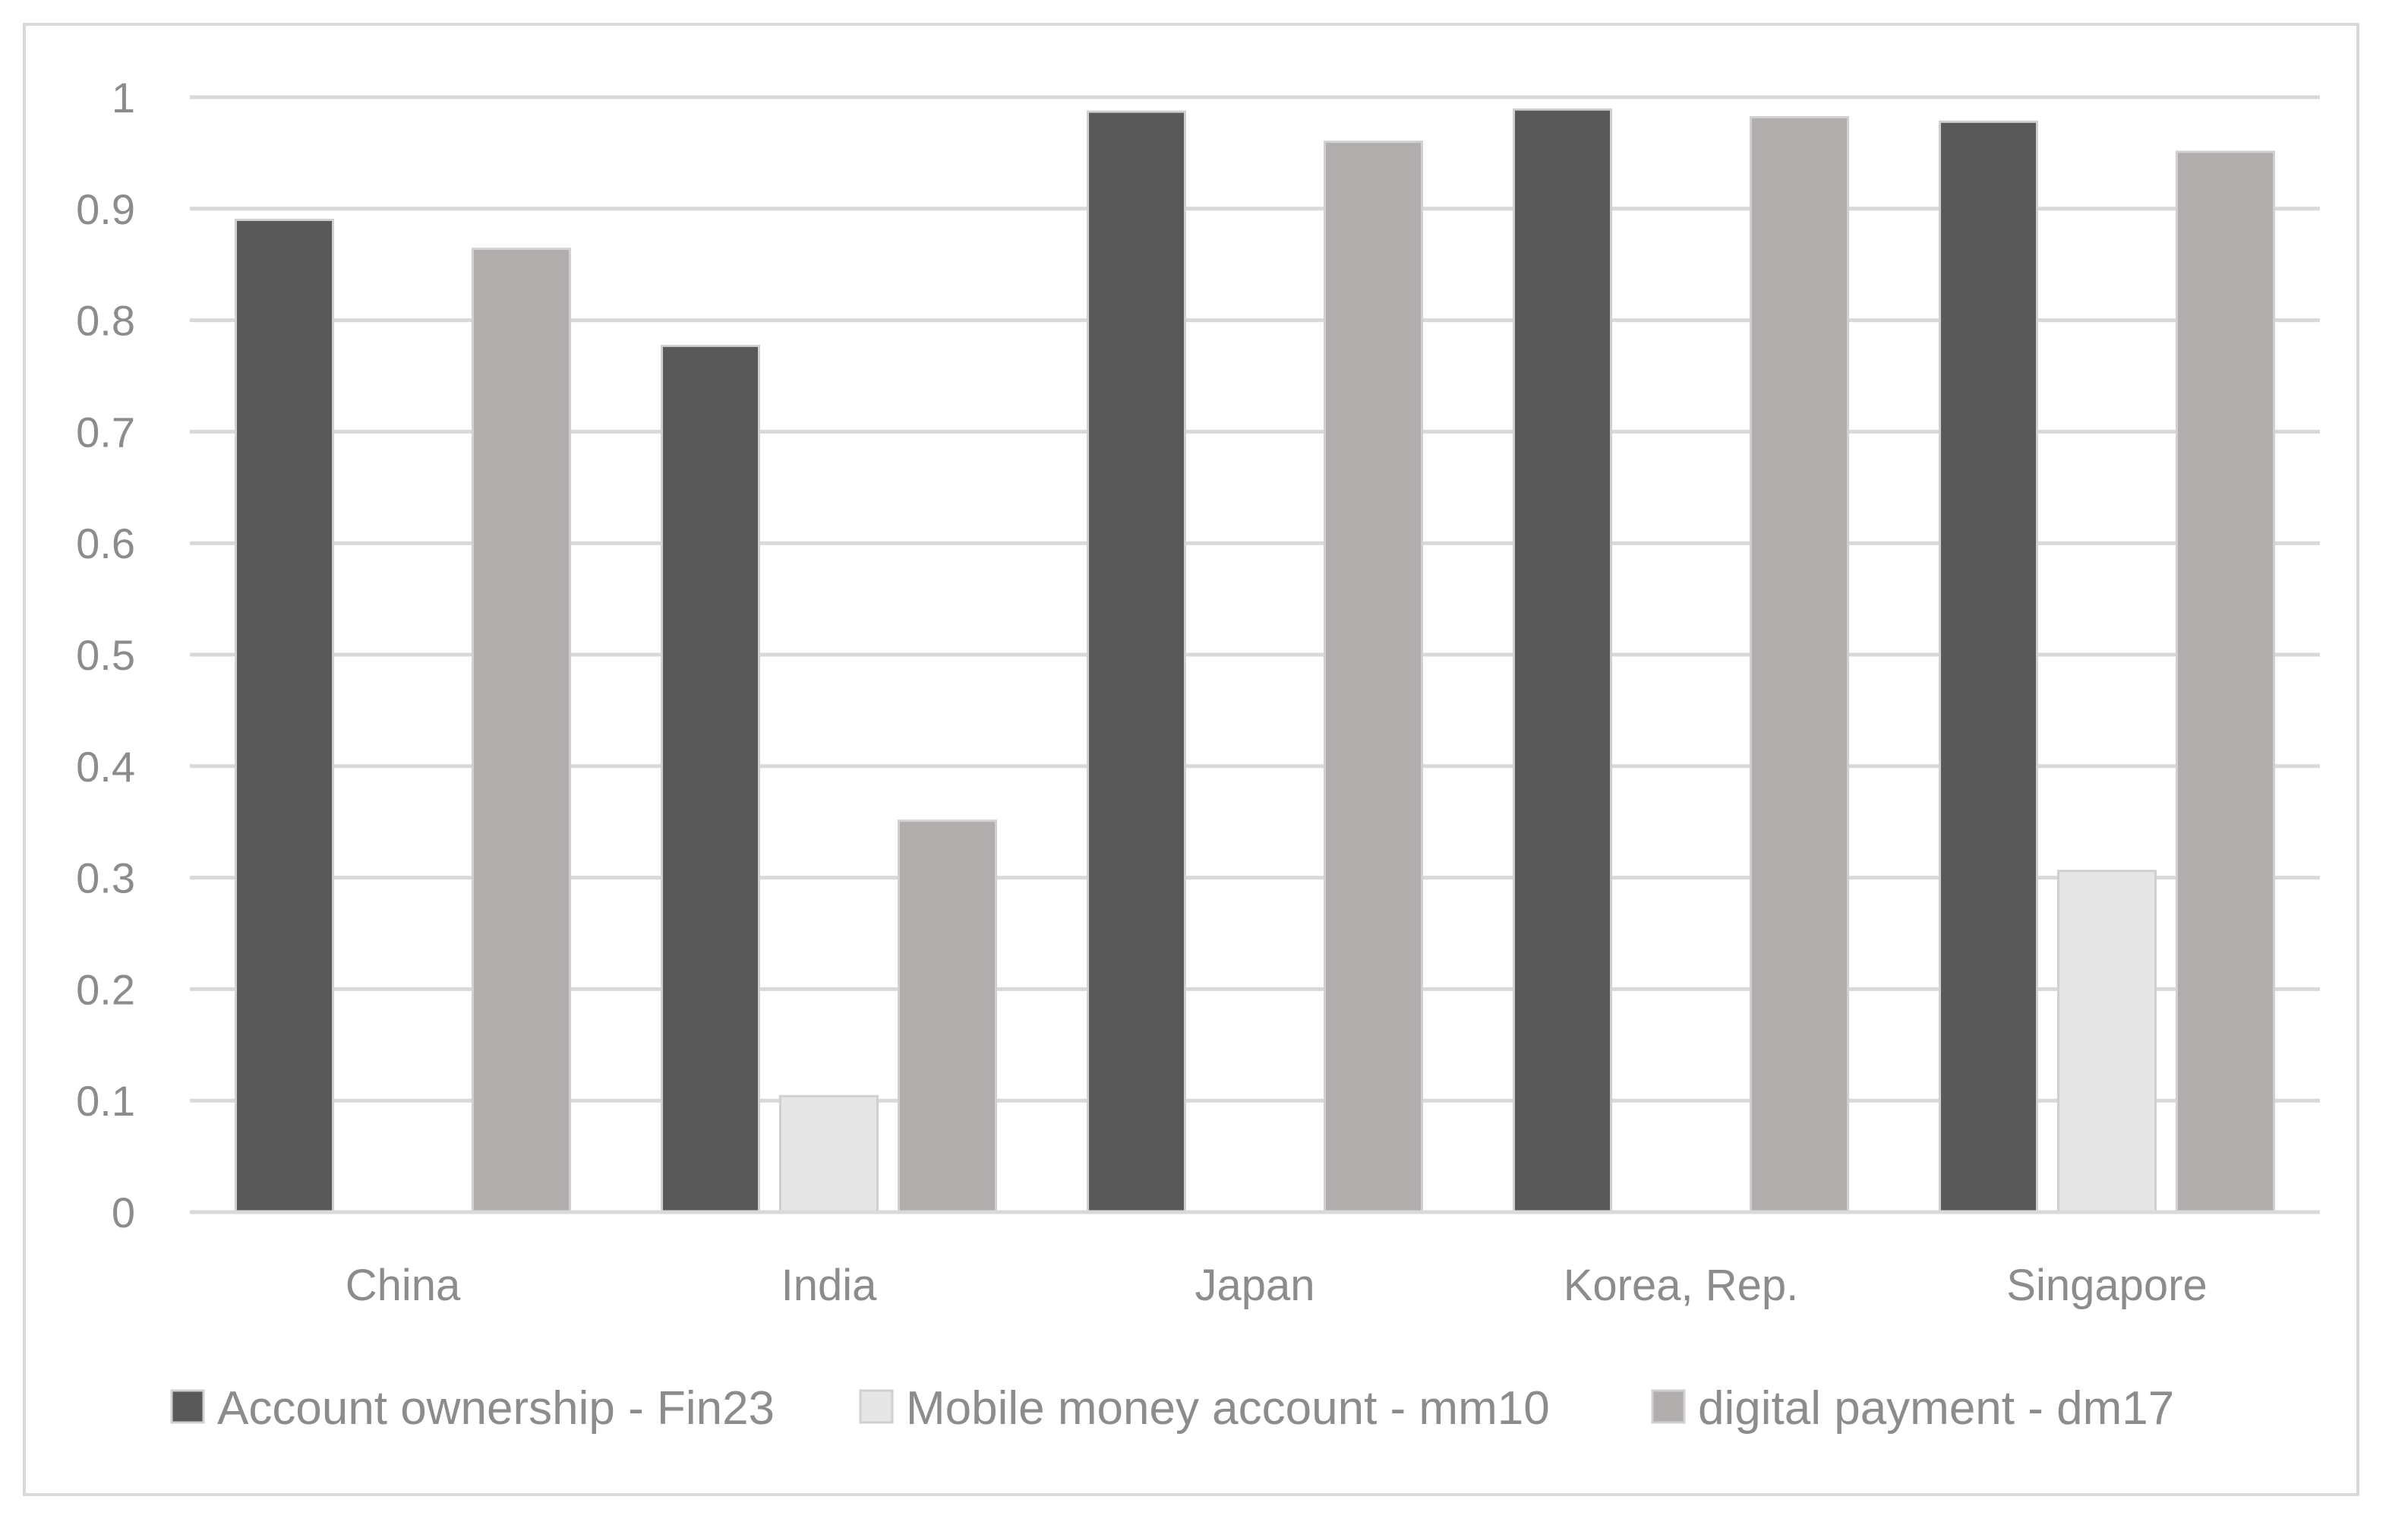 The image size is (2408, 1525). Describe the element at coordinates (1228, 1408) in the screenshot. I see `legend-label: Mobile money account - mm10` at that location.